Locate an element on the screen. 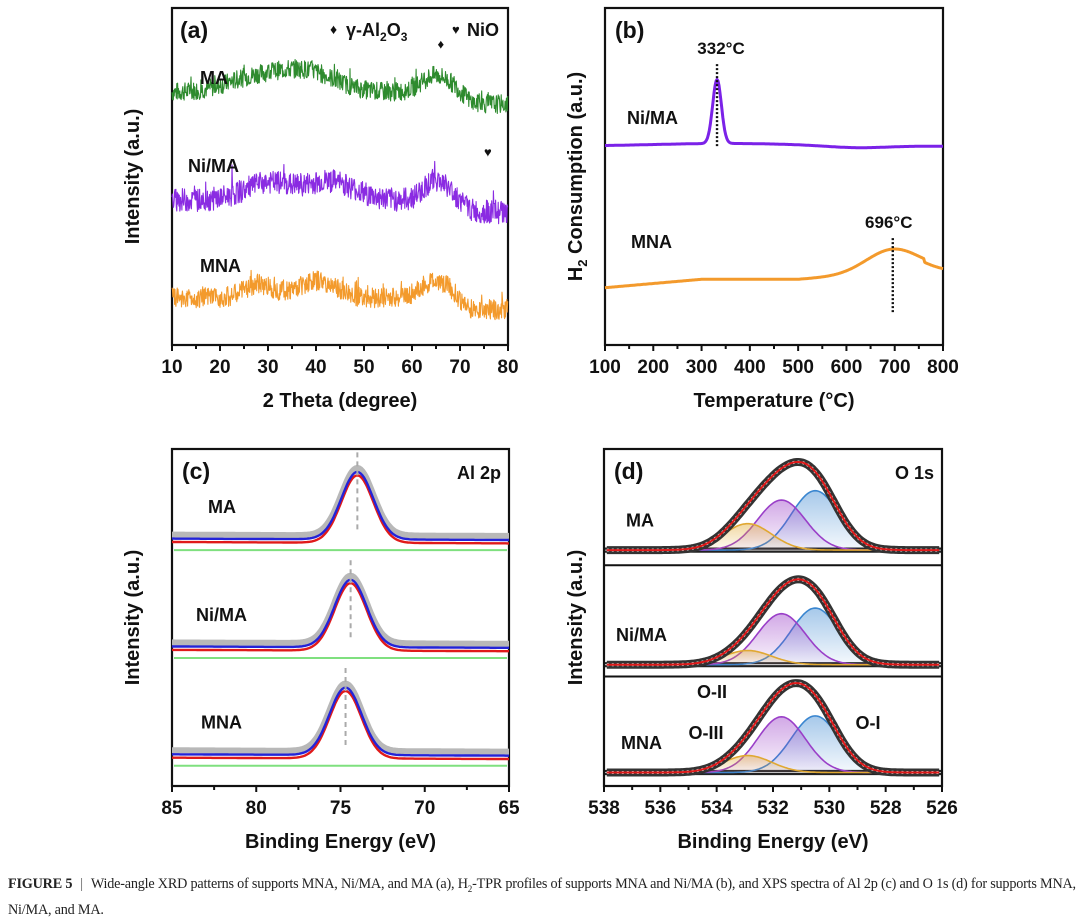  legend-text-part: γ-Al is located at coordinates (363, 30).